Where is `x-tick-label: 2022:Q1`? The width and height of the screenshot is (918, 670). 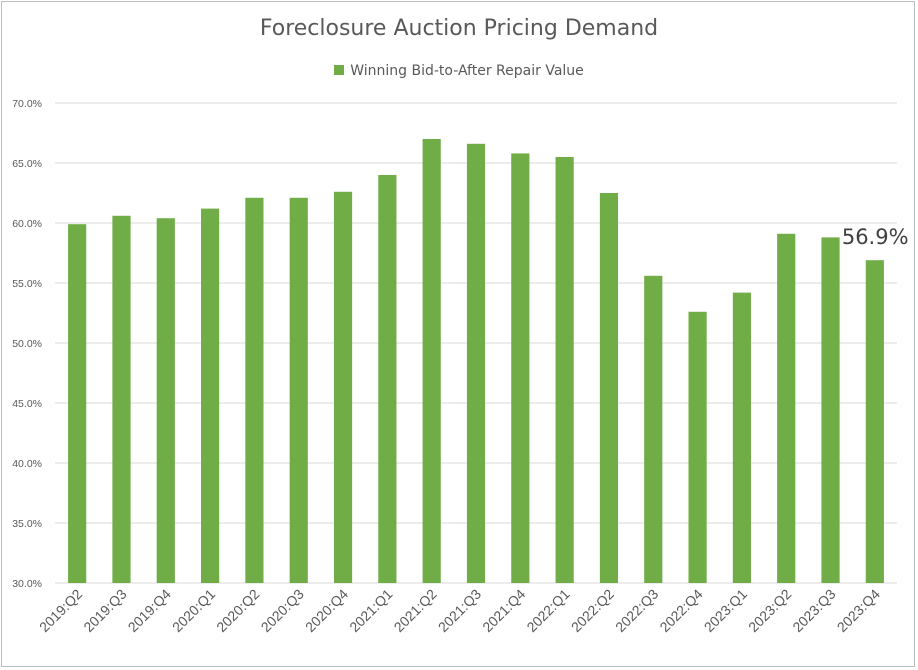
x-tick-label: 2022:Q1 is located at coordinates (547, 610).